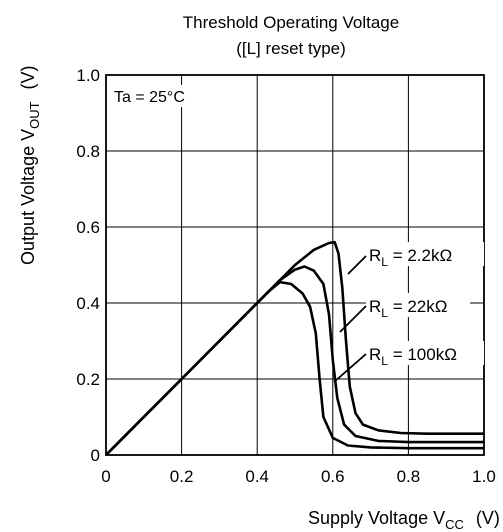 Image resolution: width=503 pixels, height=532 pixels. Describe the element at coordinates (34, 115) in the screenshot. I see `y-axis-label-subscript: OUT` at that location.